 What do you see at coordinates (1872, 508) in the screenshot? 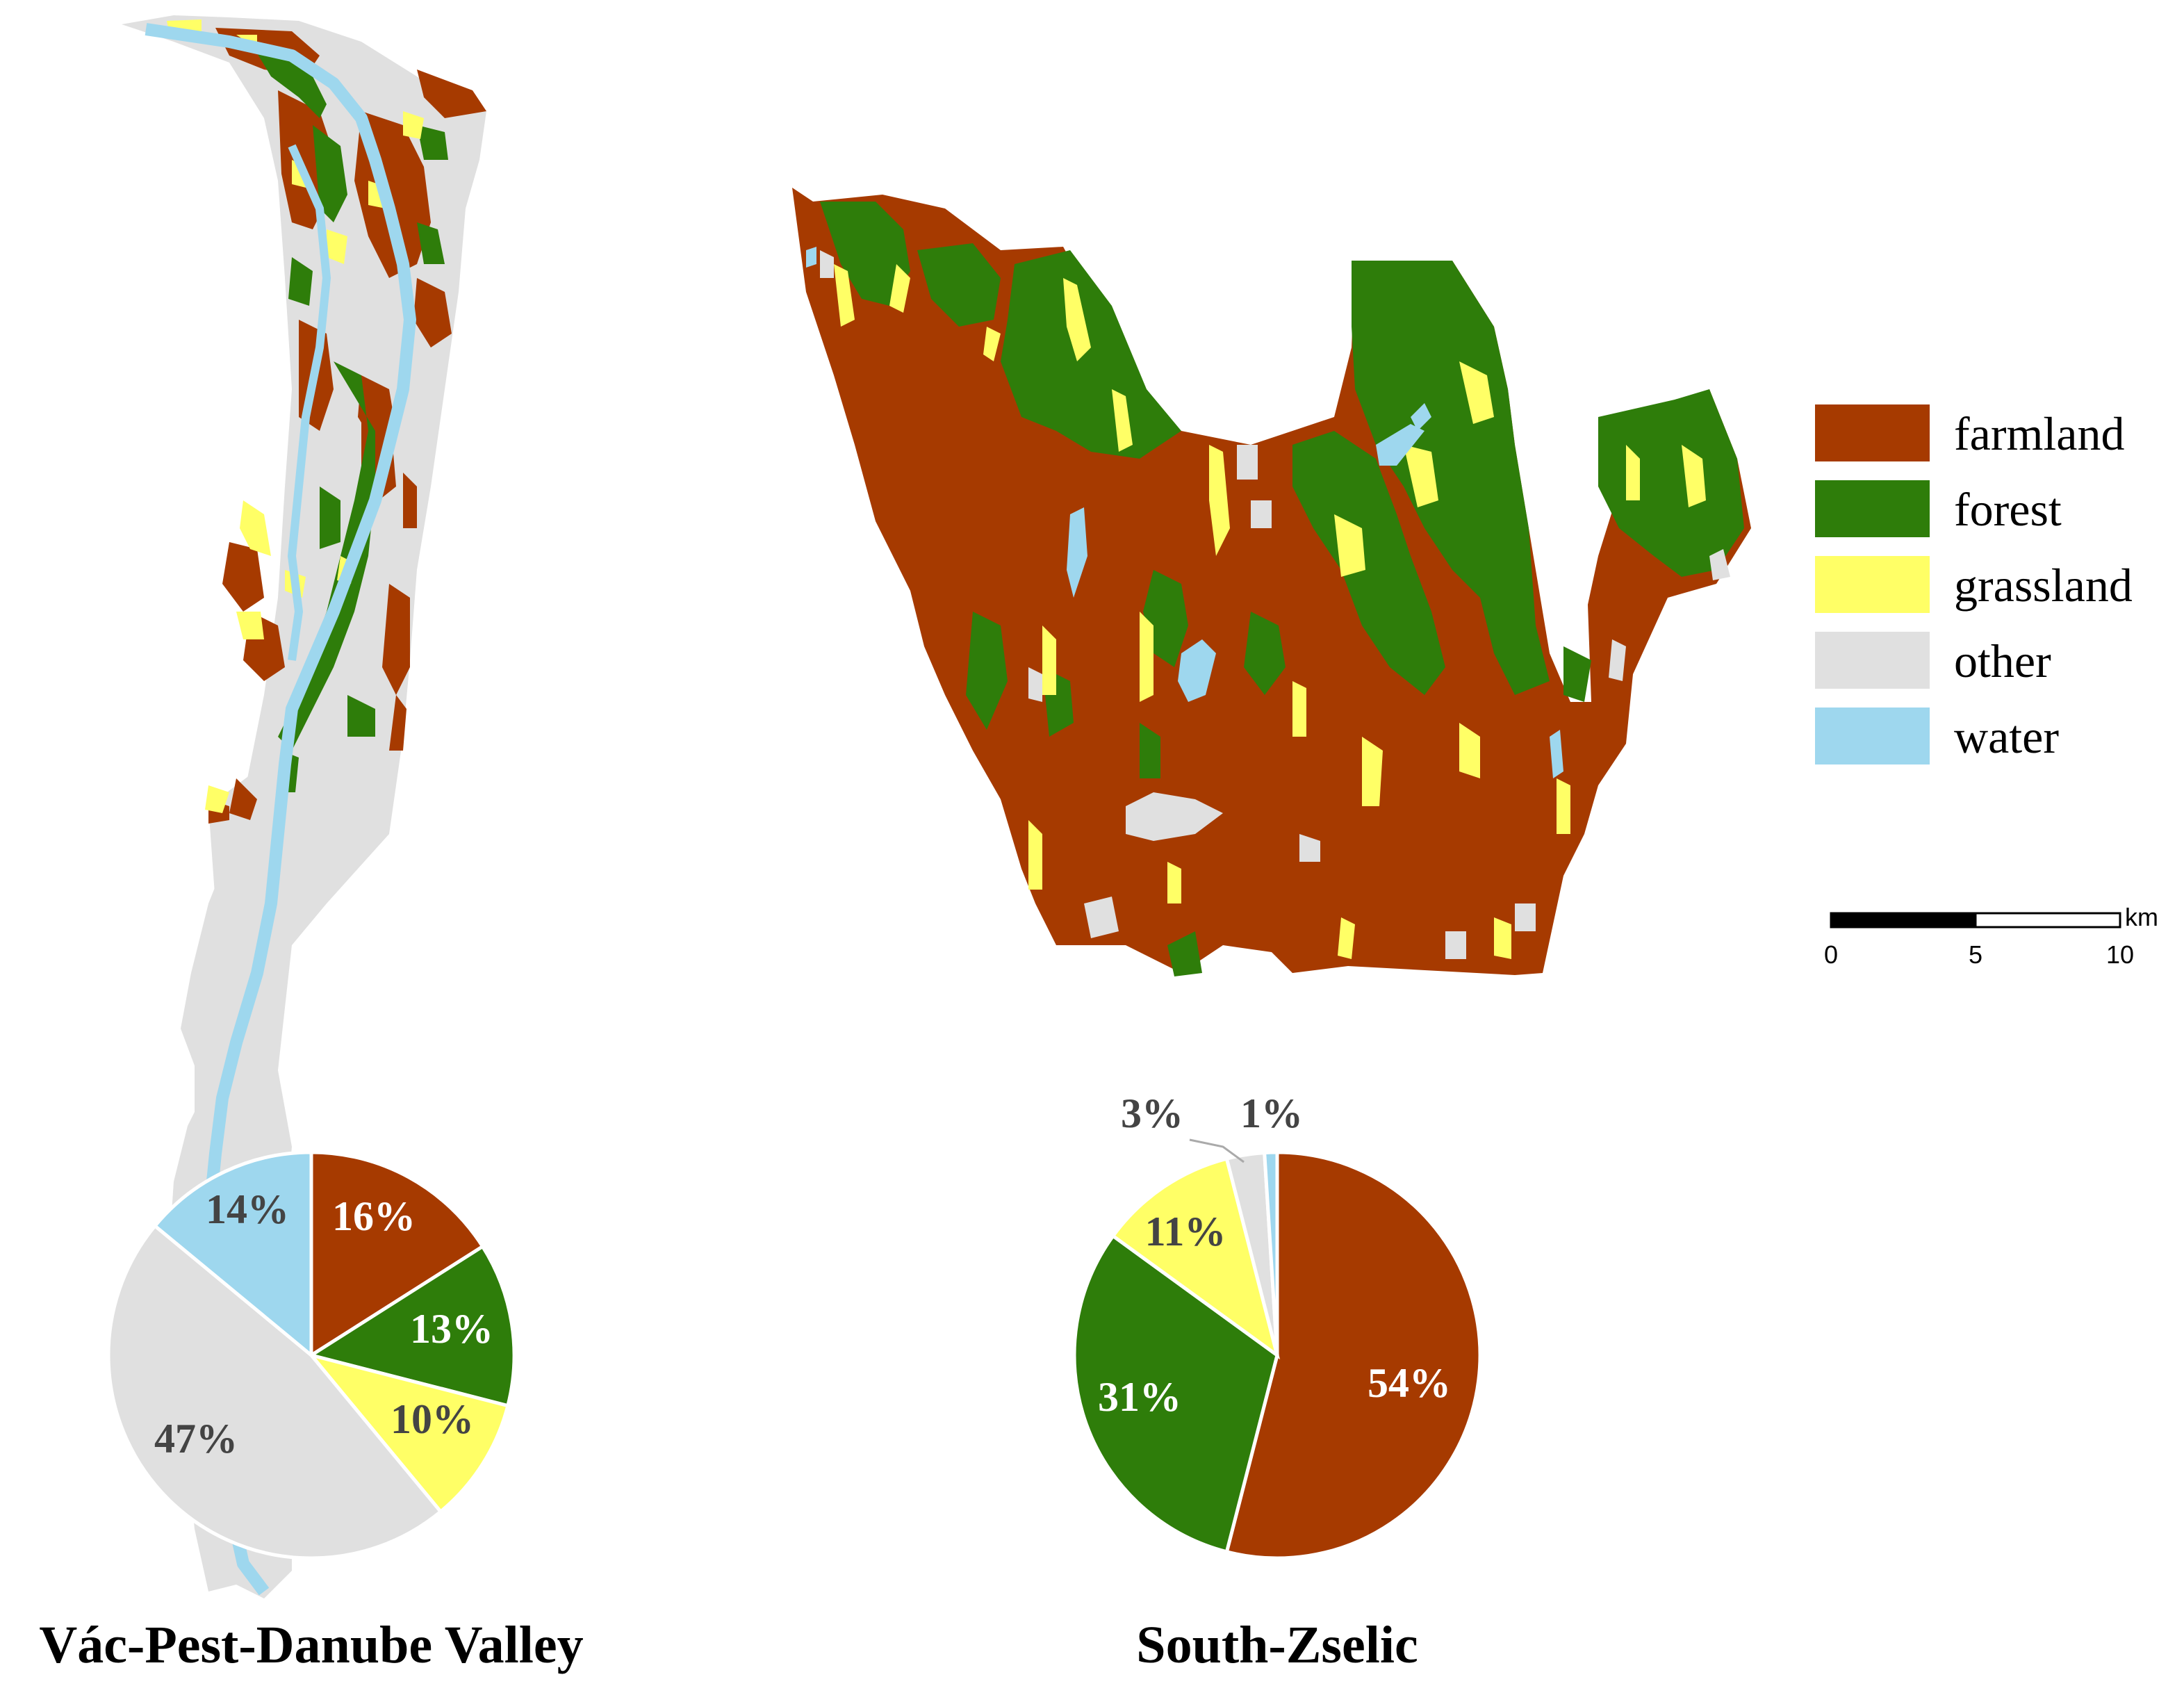
I see `legend-swatch-forest` at bounding box center [1872, 508].